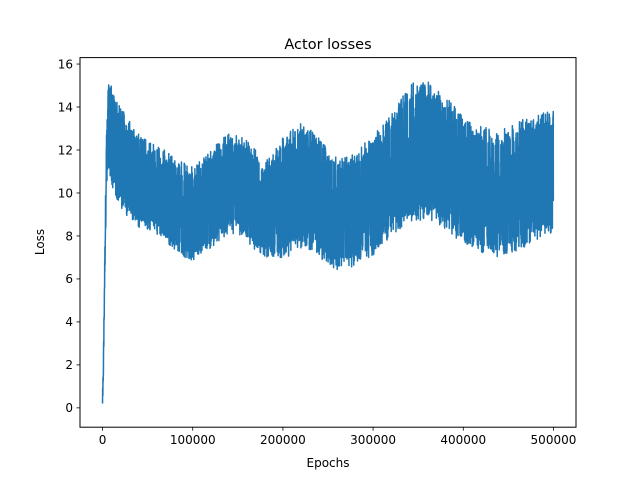  Describe the element at coordinates (69, 408) in the screenshot. I see `y-tick-label: 0` at that location.